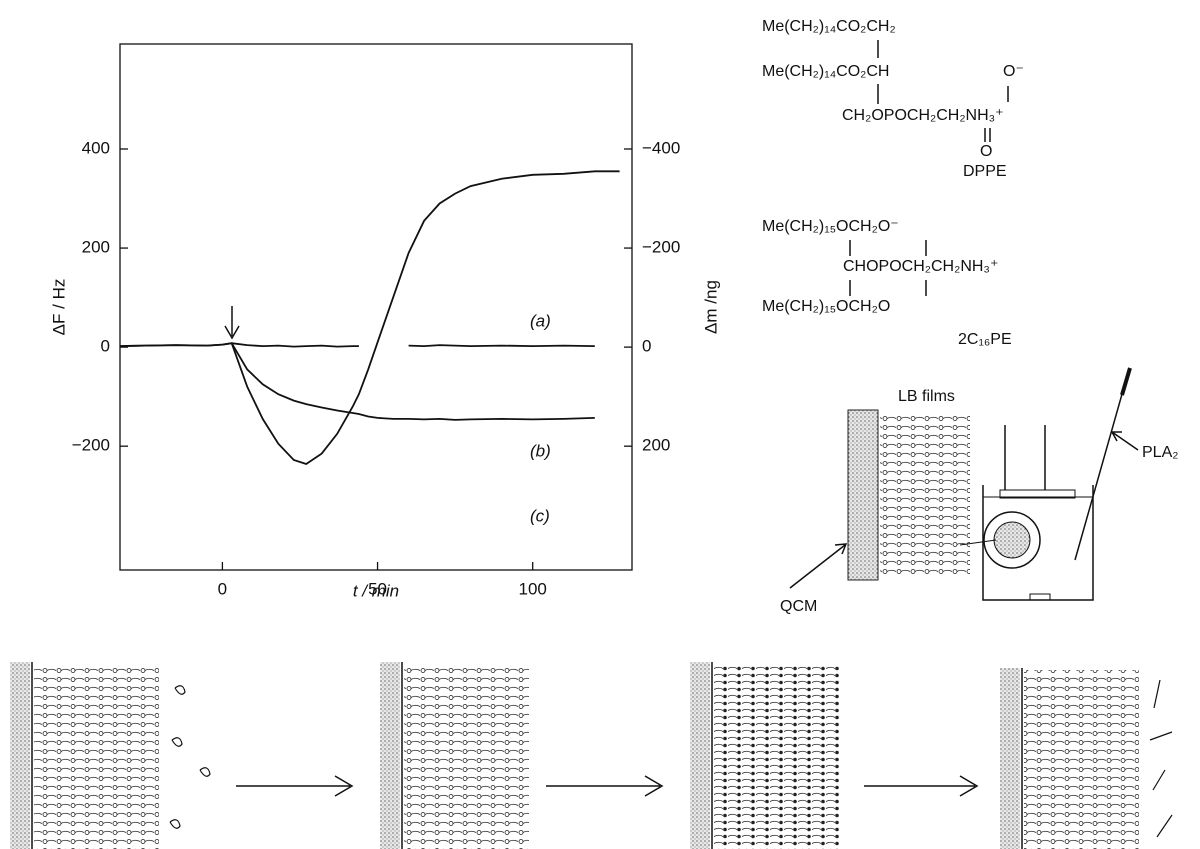 This screenshot has height=849, width=1200. Describe the element at coordinates (798, 606) in the screenshot. I see `apparatus-label: QCM` at that location.